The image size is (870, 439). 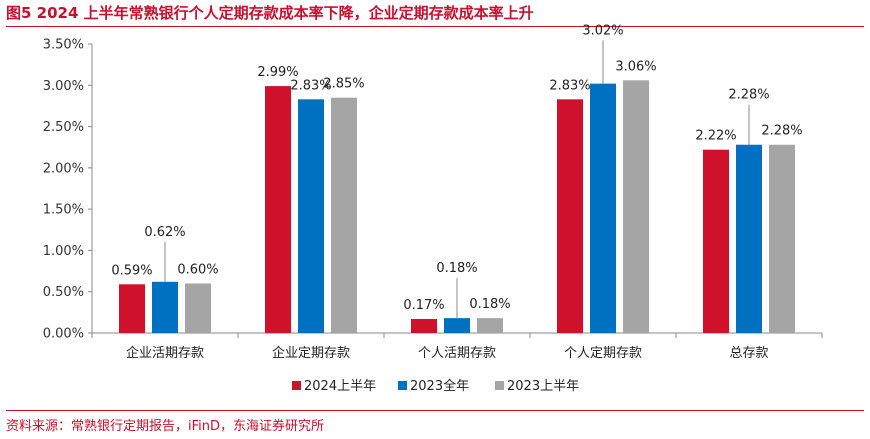 What do you see at coordinates (131, 270) in the screenshot?
I see `data-label: 0.59%` at bounding box center [131, 270].